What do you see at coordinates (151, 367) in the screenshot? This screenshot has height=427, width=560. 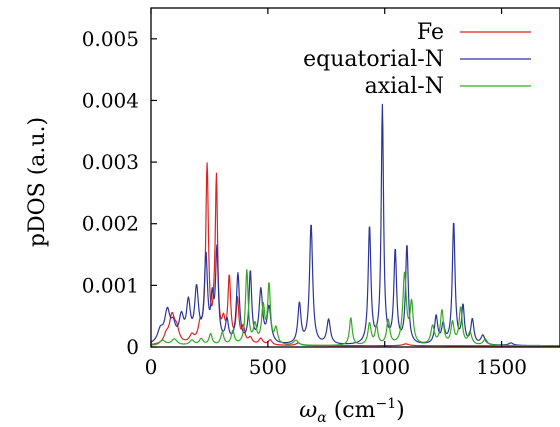 I see `x-tick-label: 0` at bounding box center [151, 367].